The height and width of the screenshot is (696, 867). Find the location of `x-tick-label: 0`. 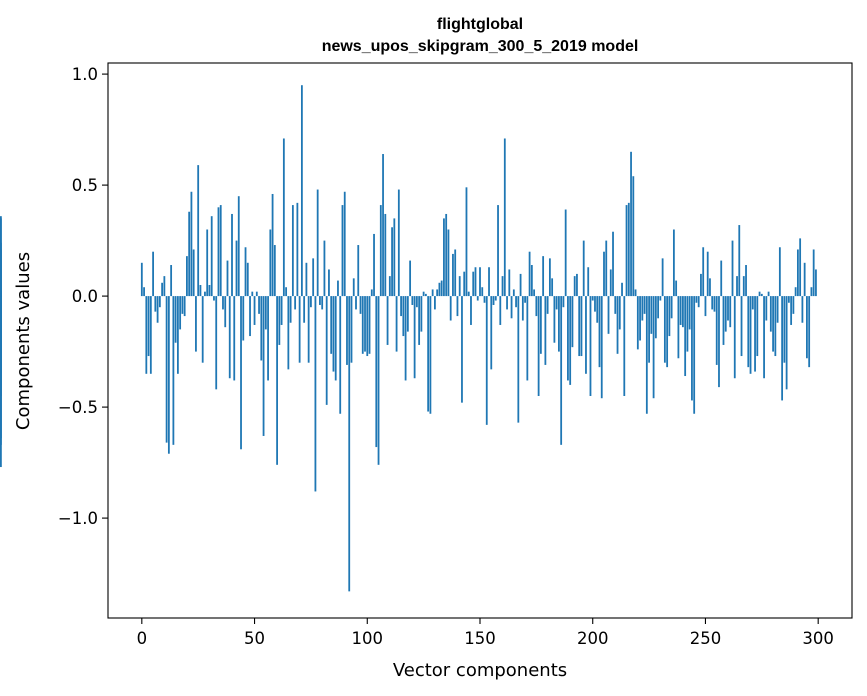

x-tick-label: 0 is located at coordinates (142, 638).